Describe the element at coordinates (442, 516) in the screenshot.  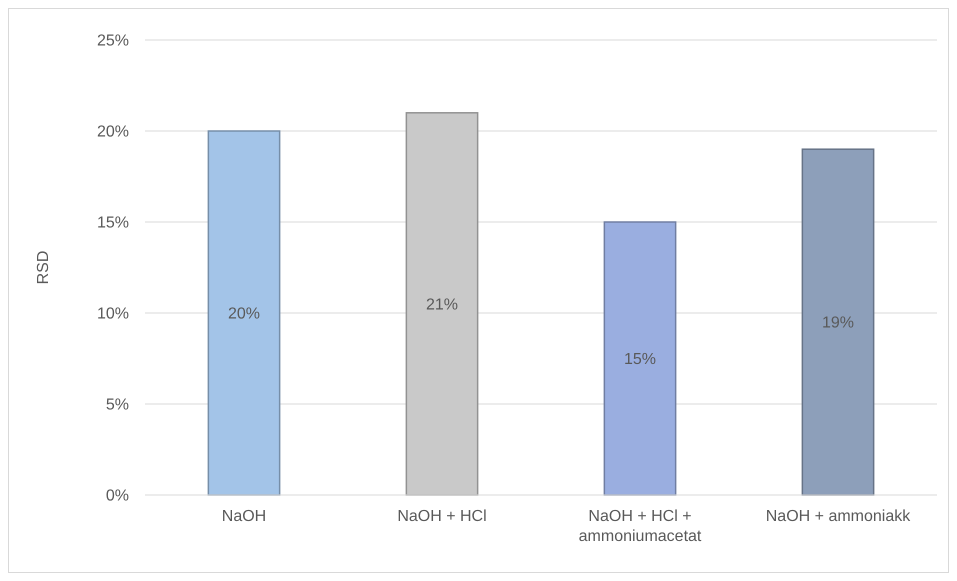
I see `x-tick-label: NaOH + HCl` at that location.